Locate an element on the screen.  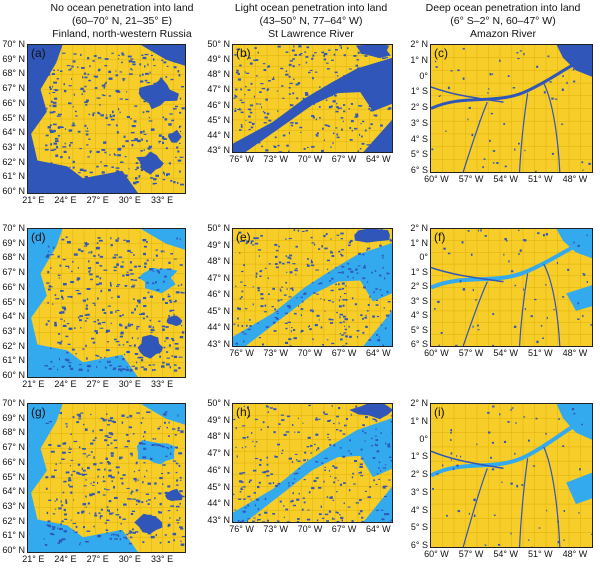
panel-label: (h) is located at coordinates (243, 412).